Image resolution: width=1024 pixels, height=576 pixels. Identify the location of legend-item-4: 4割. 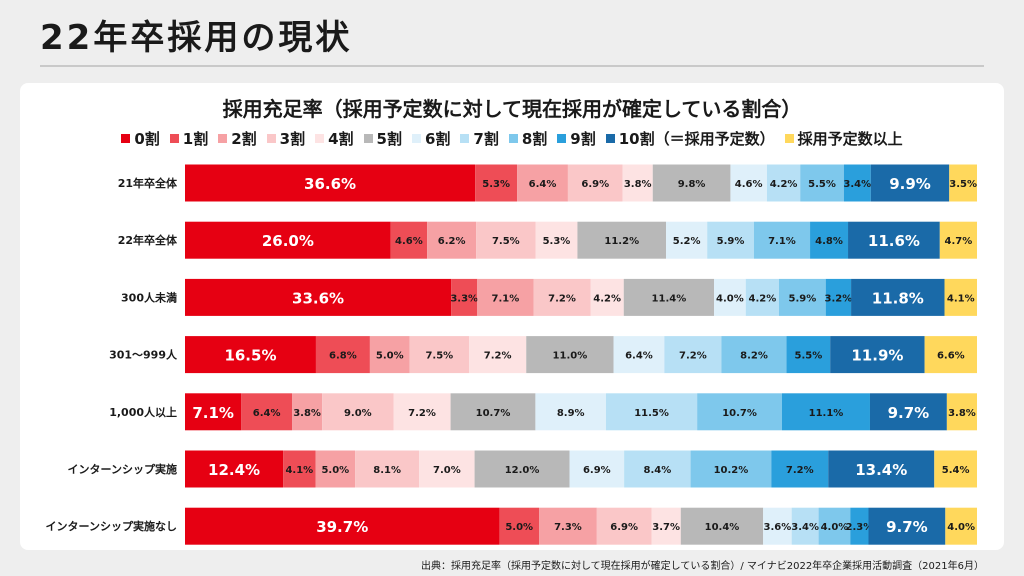
(334, 138).